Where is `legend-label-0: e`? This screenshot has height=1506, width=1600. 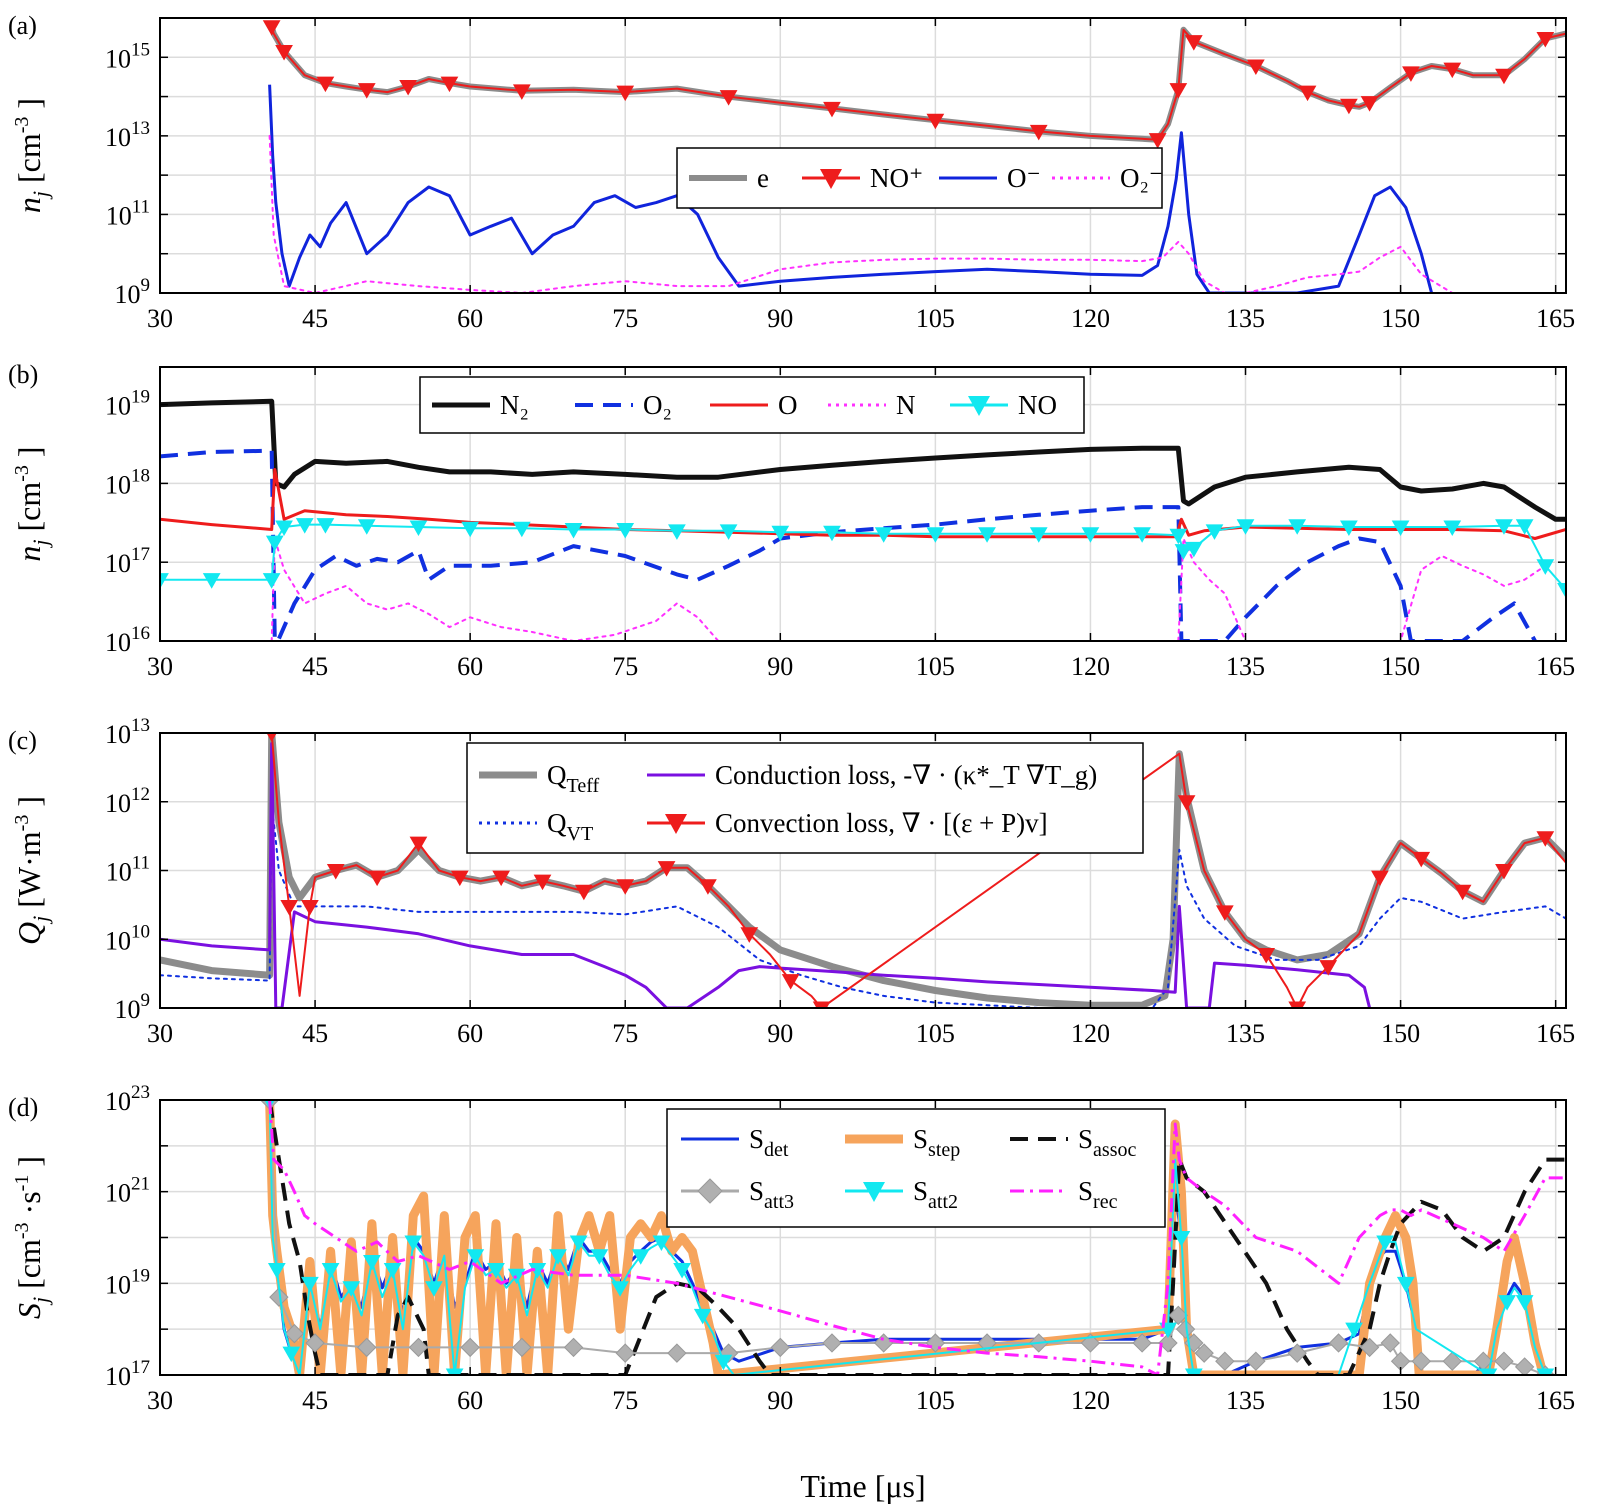
legend-label-0: e is located at coordinates (763, 178).